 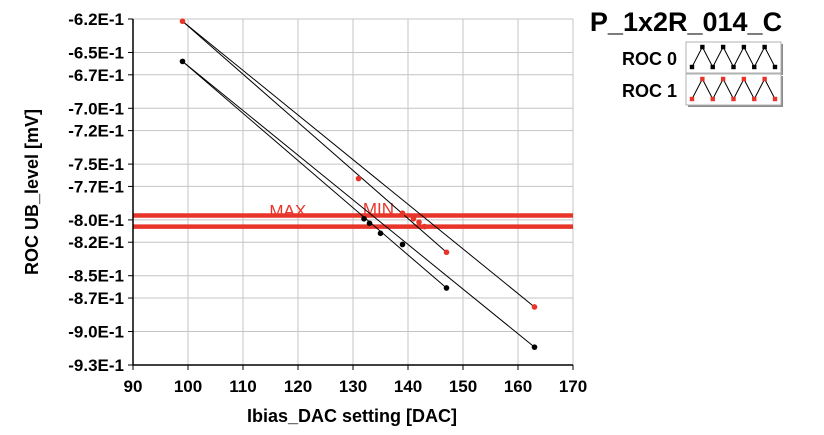 What do you see at coordinates (96, 242) in the screenshot?
I see `y-tick-label: -8.2E-1` at bounding box center [96, 242].